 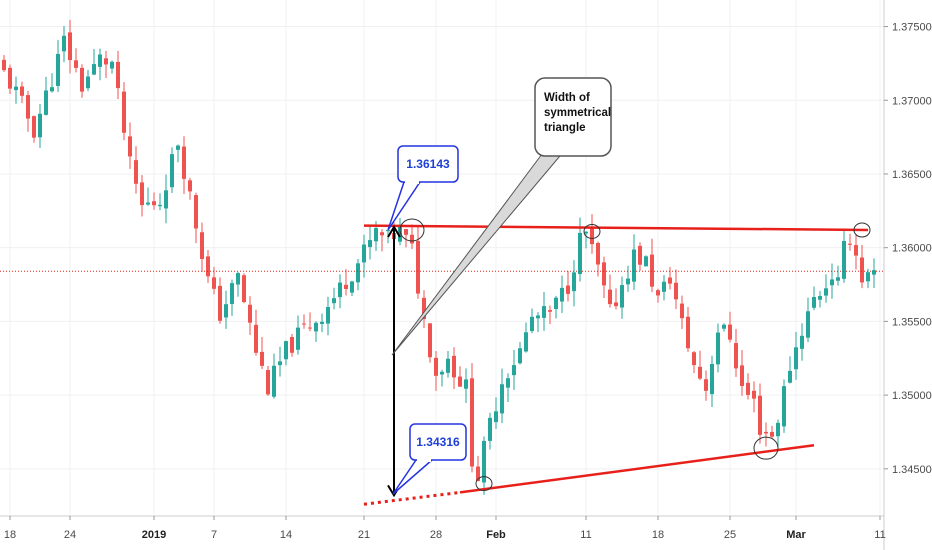 What do you see at coordinates (565, 128) in the screenshot?
I see `callout-text-line: triangle` at bounding box center [565, 128].